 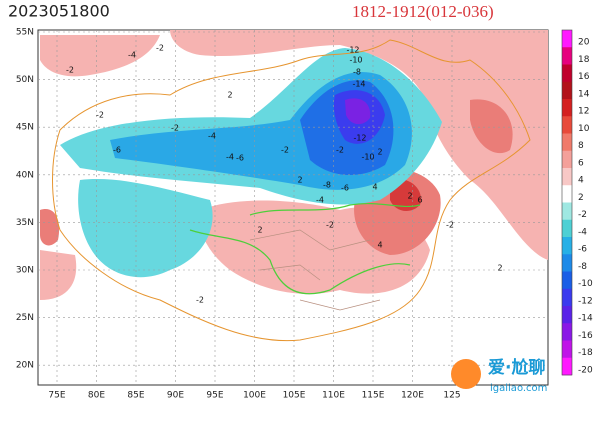 What do you see at coordinates (358, 84) in the screenshot?
I see `contour-label: -14` at bounding box center [358, 84].